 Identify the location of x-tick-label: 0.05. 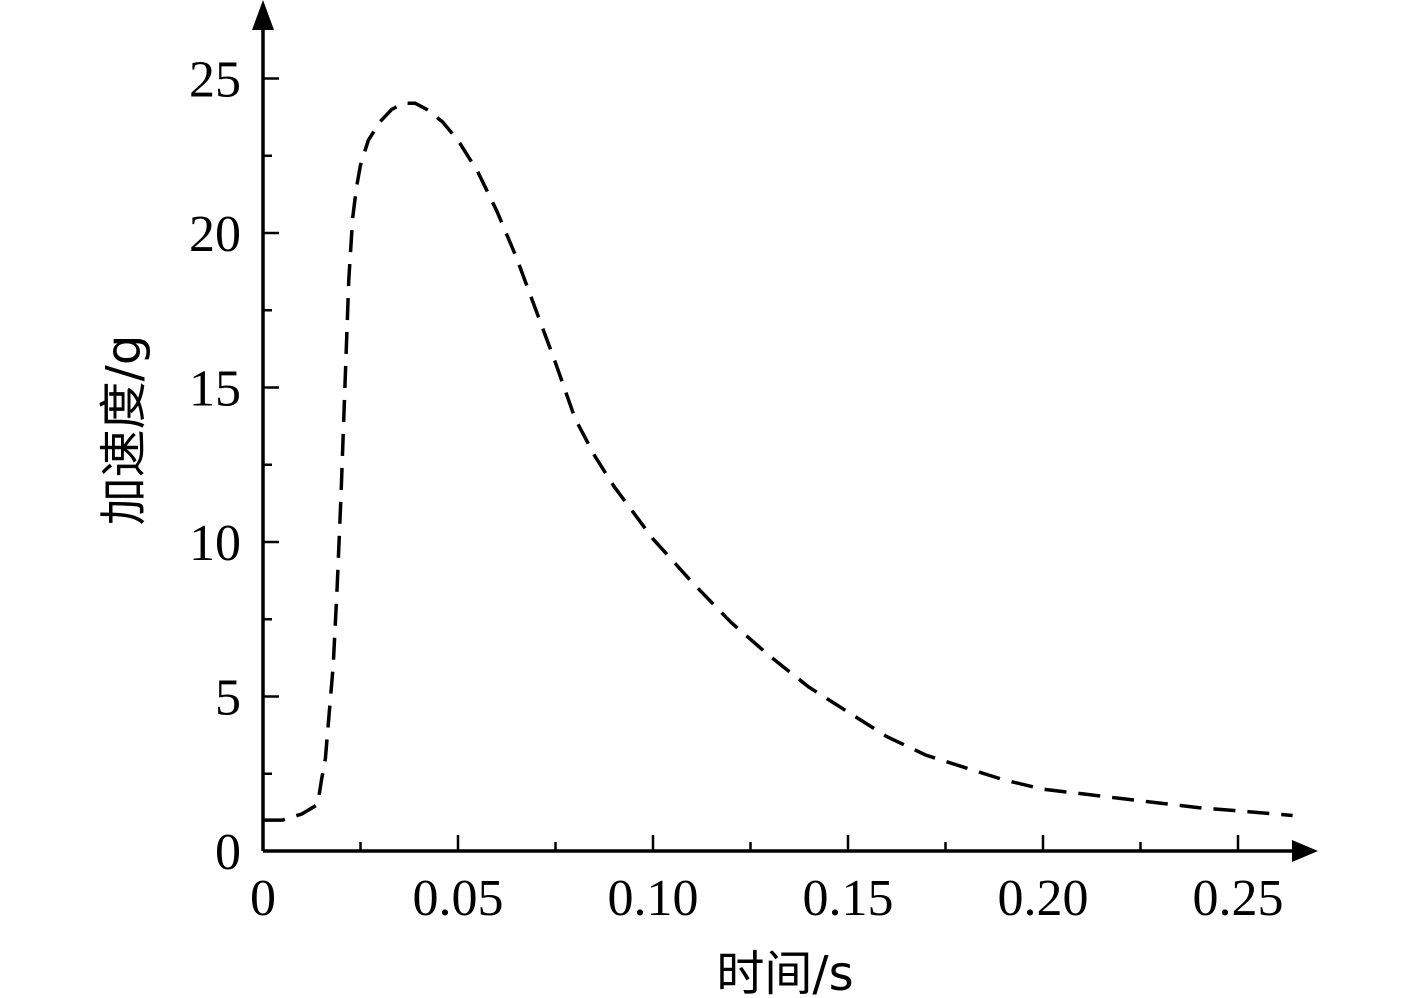
(458, 898).